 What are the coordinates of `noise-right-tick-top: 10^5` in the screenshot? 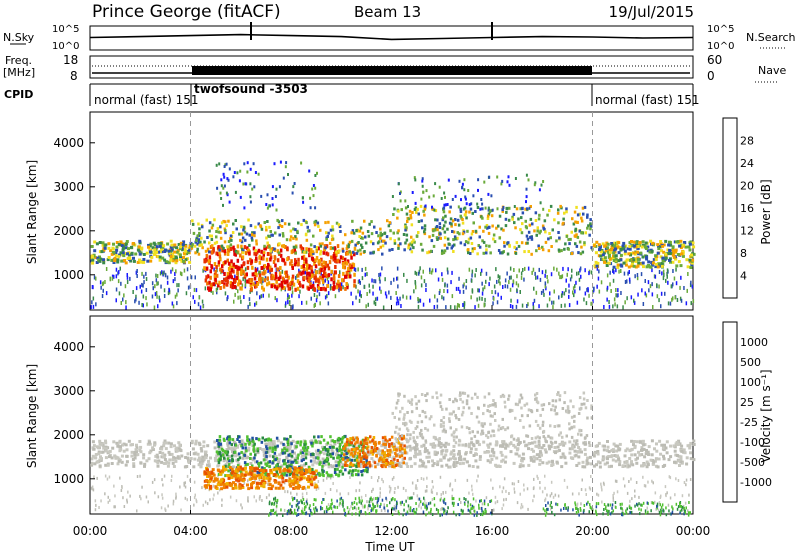 It's located at (720, 29).